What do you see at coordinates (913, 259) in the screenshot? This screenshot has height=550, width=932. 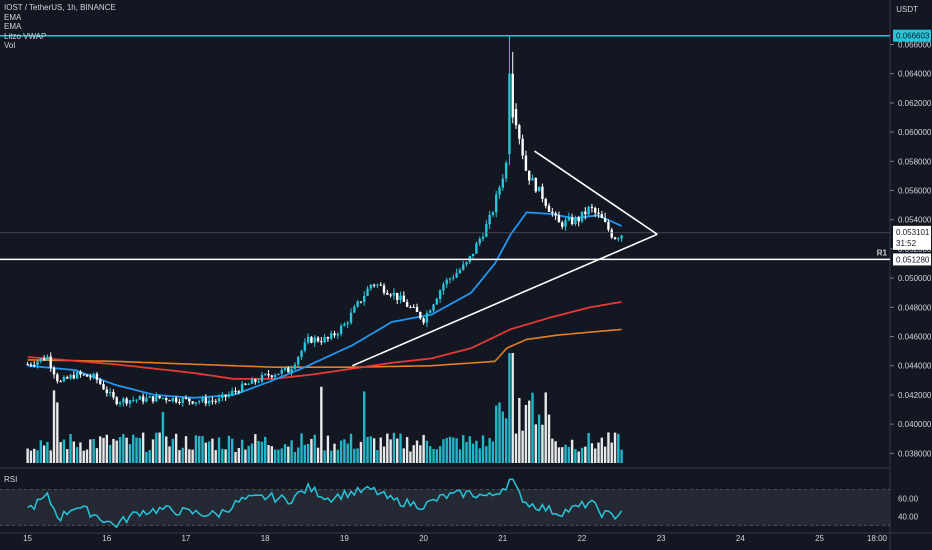 I see `resistance-price-label: 0.051280` at bounding box center [913, 259].